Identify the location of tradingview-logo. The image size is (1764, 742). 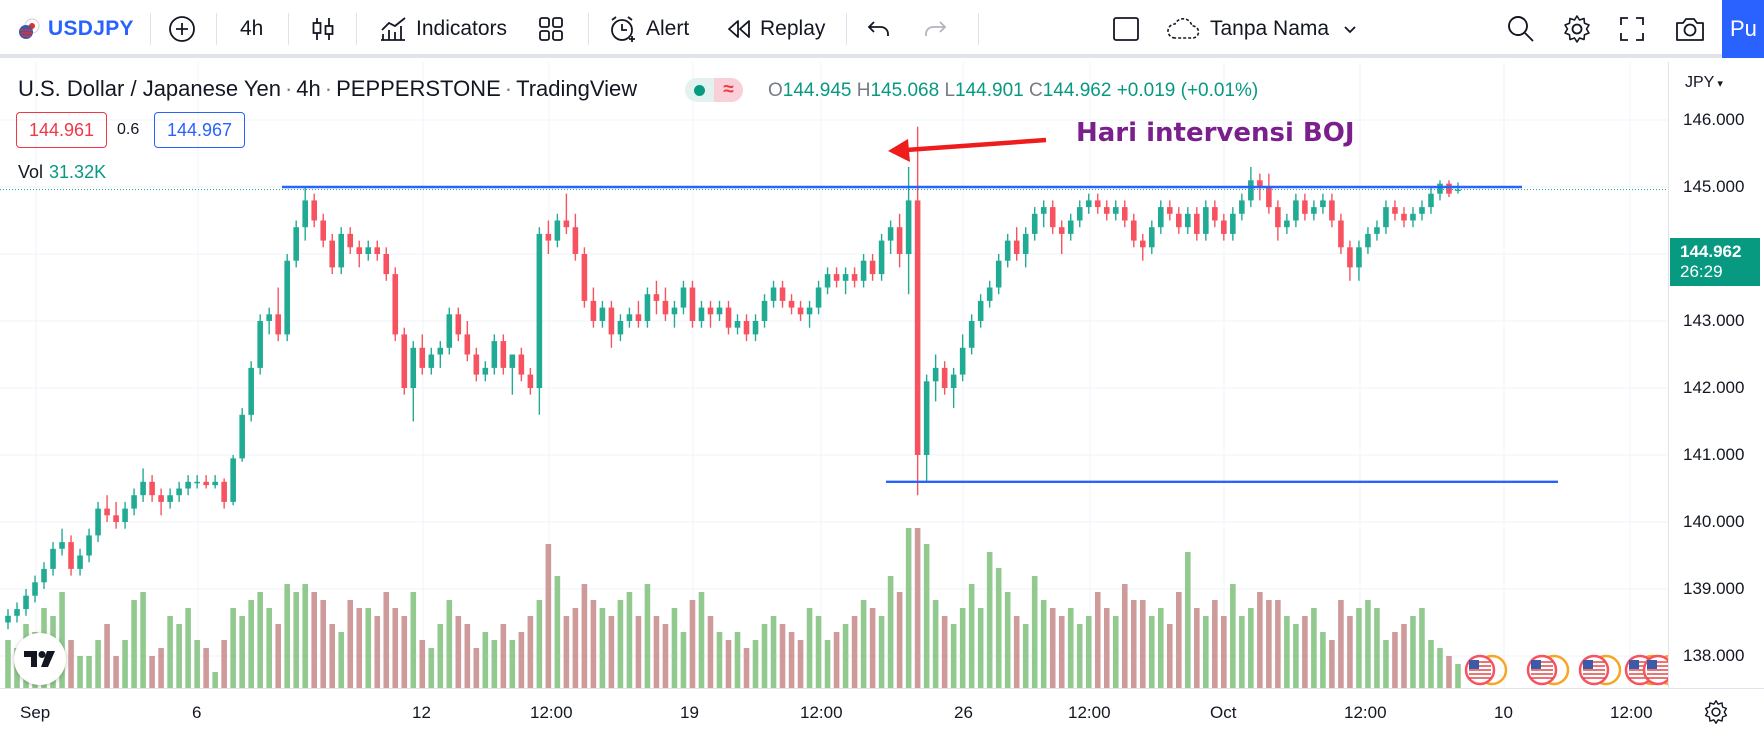
(40, 659).